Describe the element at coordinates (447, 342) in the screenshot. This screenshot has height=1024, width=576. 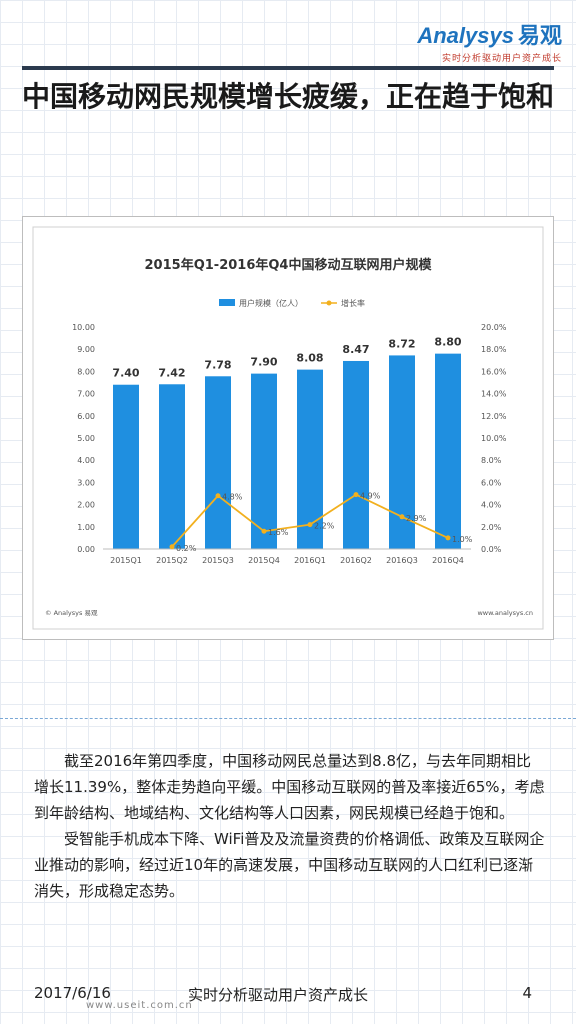
I see `bar-value-label: 8.80` at that location.